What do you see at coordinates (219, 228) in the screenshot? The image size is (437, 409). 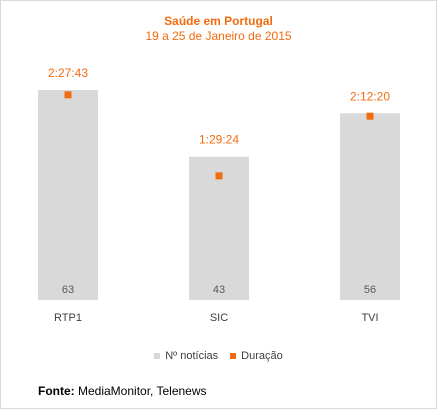 I see `bar-sic` at bounding box center [219, 228].